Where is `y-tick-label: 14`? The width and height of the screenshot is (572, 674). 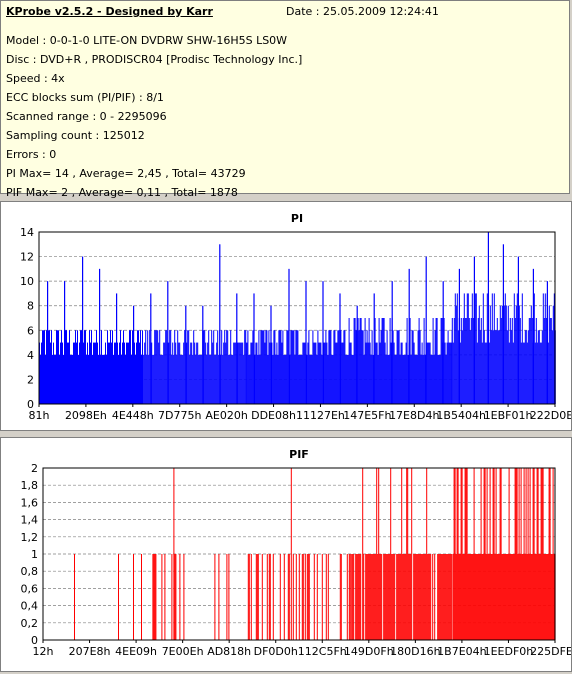 y-tick-label: 14 is located at coordinates (27, 232).